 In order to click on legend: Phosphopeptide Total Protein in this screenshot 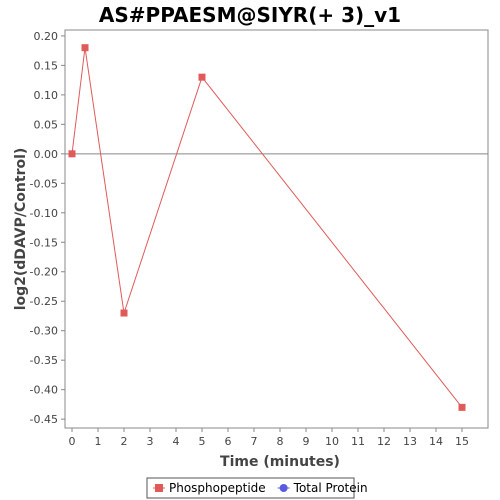, I will do `click(257, 488)`.